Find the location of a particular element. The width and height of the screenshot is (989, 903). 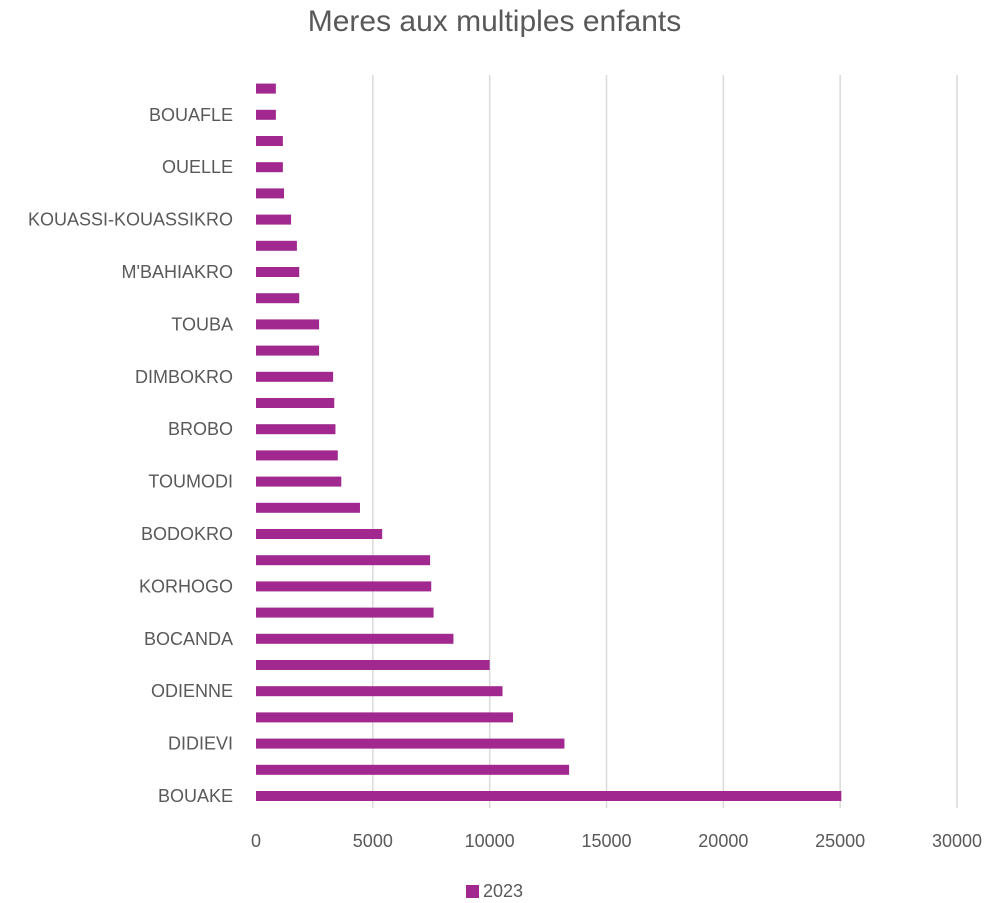

x-tick-label: 25000 is located at coordinates (840, 841).